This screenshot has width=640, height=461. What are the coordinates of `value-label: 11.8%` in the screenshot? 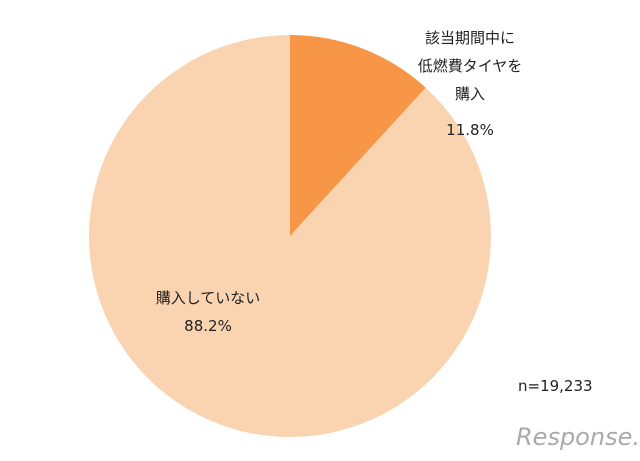 It's located at (470, 130).